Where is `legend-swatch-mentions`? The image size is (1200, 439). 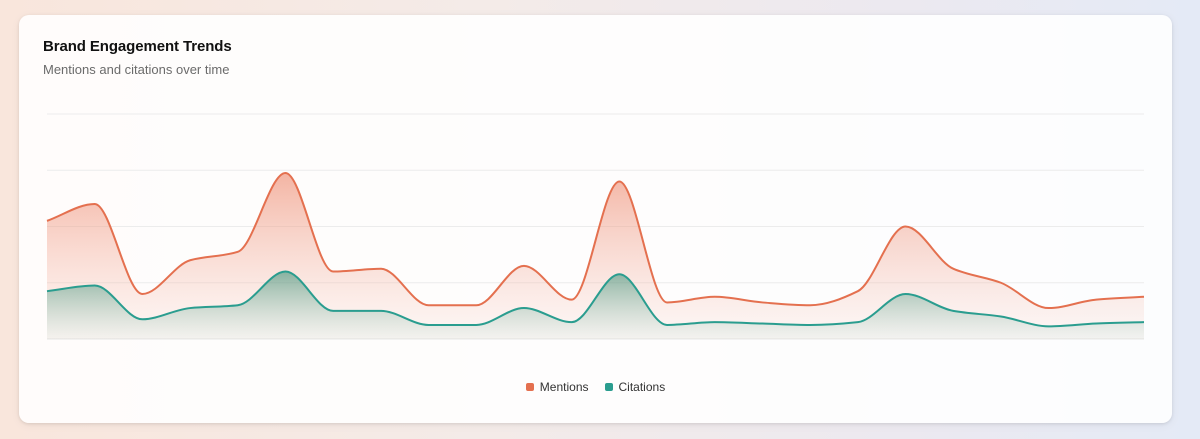 legend-swatch-mentions is located at coordinates (529, 387).